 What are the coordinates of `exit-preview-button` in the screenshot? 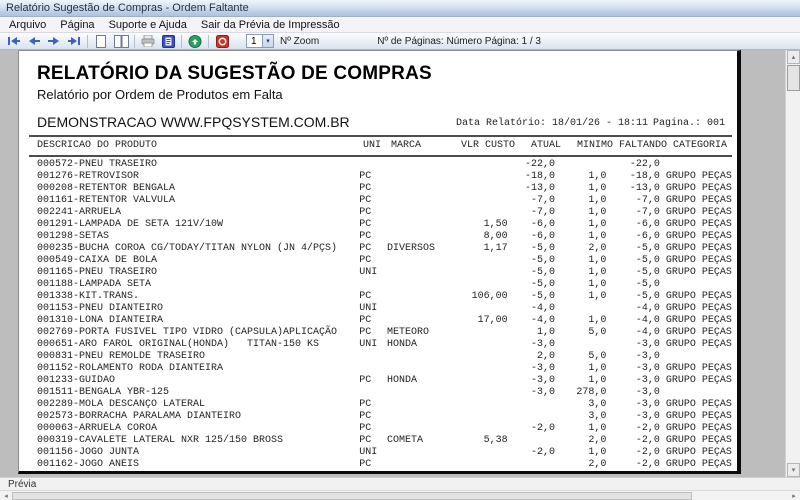 It's located at (222, 41).